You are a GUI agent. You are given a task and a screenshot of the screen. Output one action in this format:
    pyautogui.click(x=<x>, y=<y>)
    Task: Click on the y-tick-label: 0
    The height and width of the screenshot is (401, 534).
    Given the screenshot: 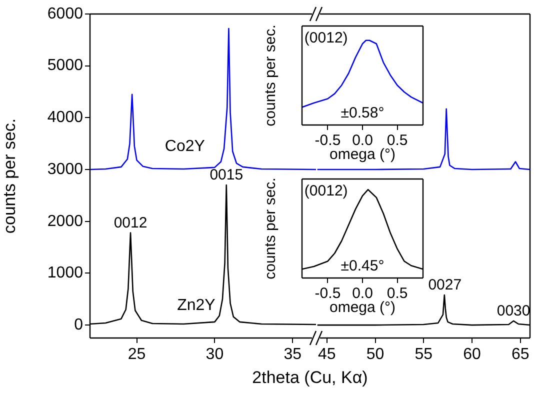 What is the action you would take?
    pyautogui.click(x=79, y=325)
    